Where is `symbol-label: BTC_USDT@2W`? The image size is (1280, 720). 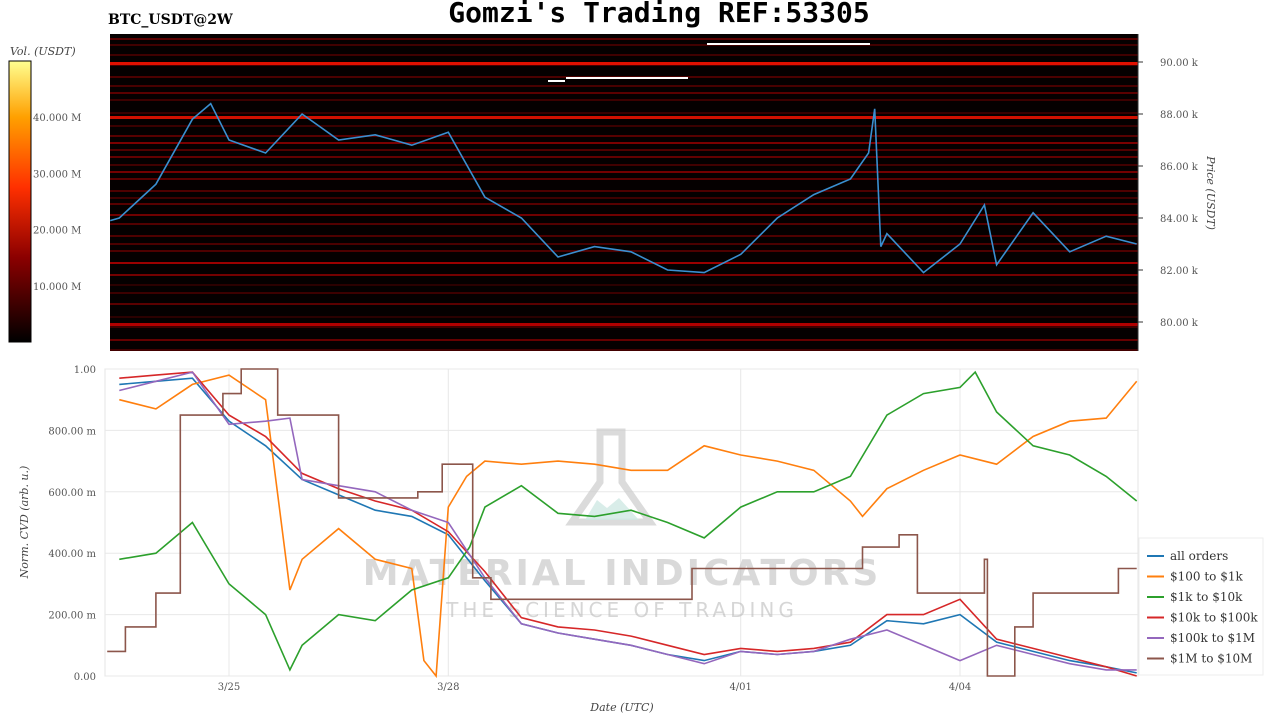
symbol-label: BTC_USDT@2W is located at coordinates (170, 20).